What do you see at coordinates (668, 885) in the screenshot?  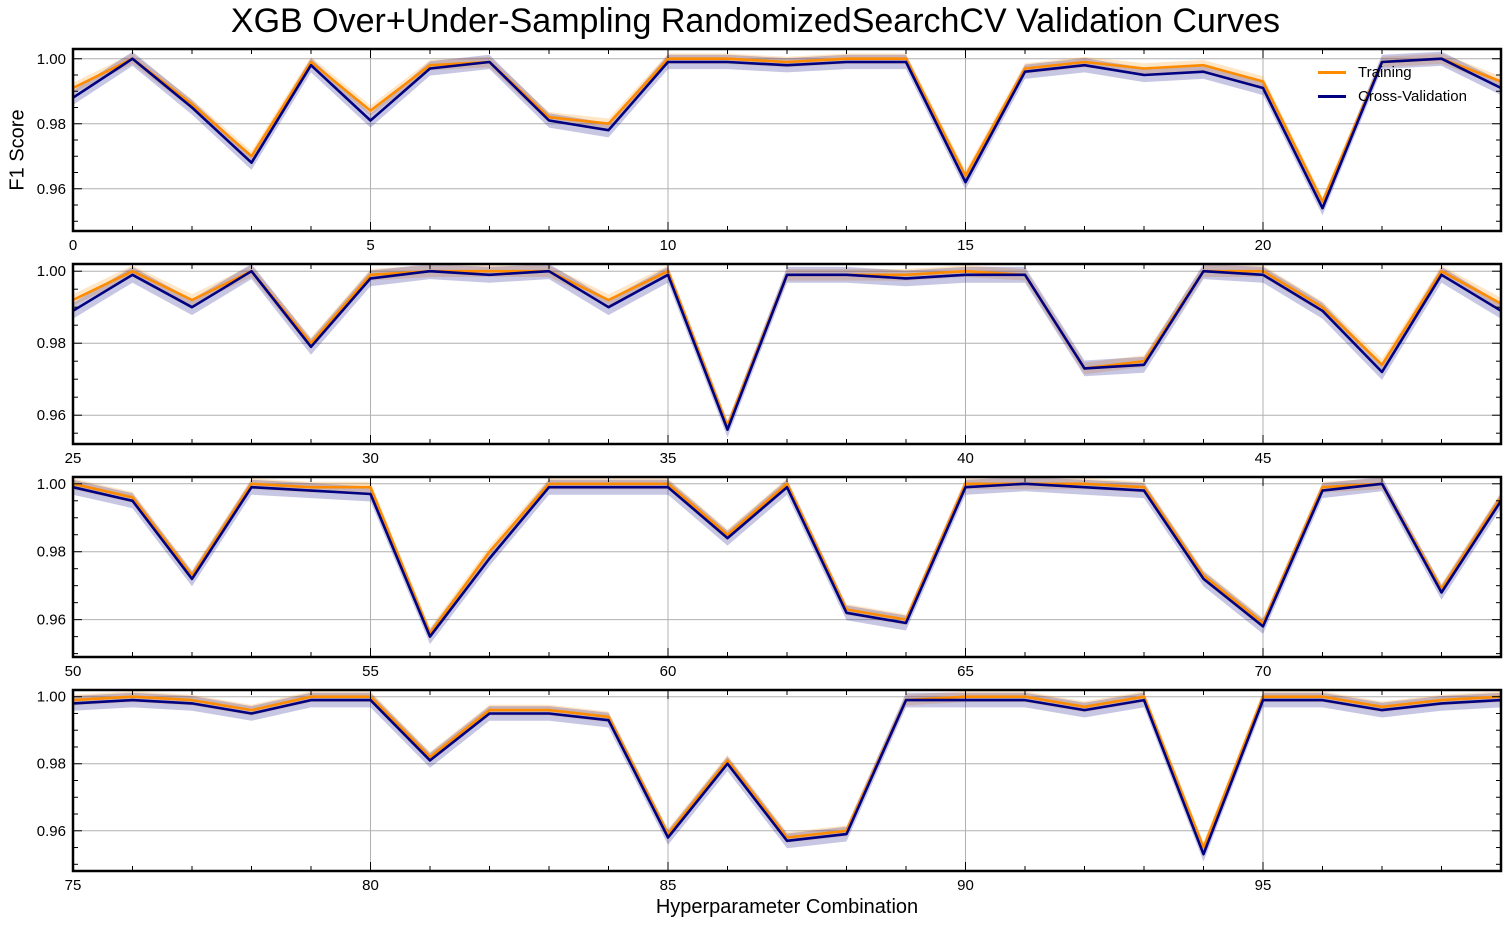 I see `x-tick-label: 85` at bounding box center [668, 885].